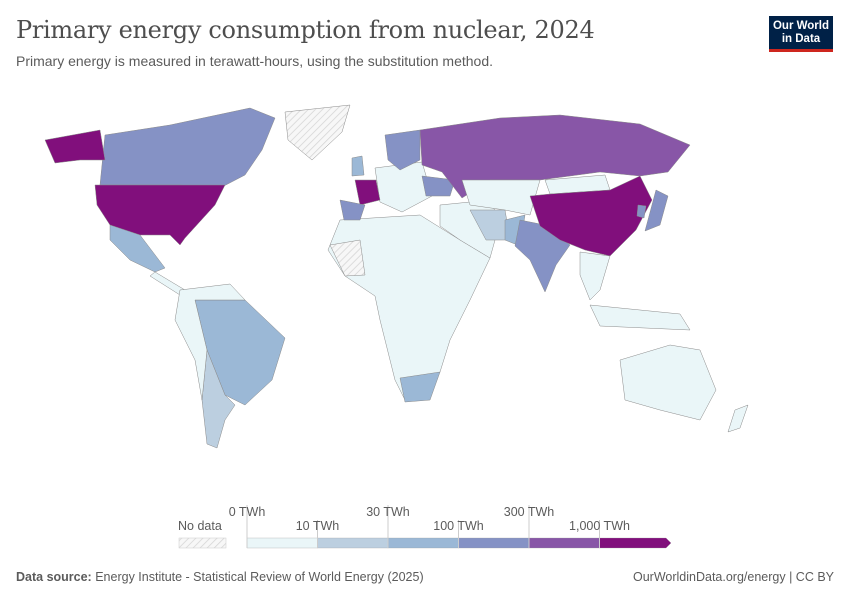 This screenshot has height=600, width=850. Describe the element at coordinates (317, 132) in the screenshot. I see `country-greenland` at that location.